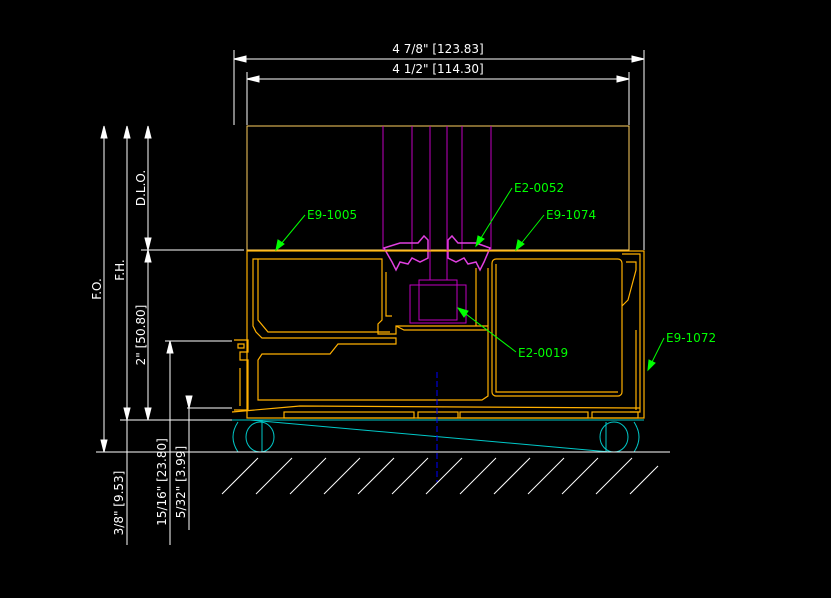  What do you see at coordinates (571, 215) in the screenshot?
I see `callout-e9-1074: E9-1074` at bounding box center [571, 215].